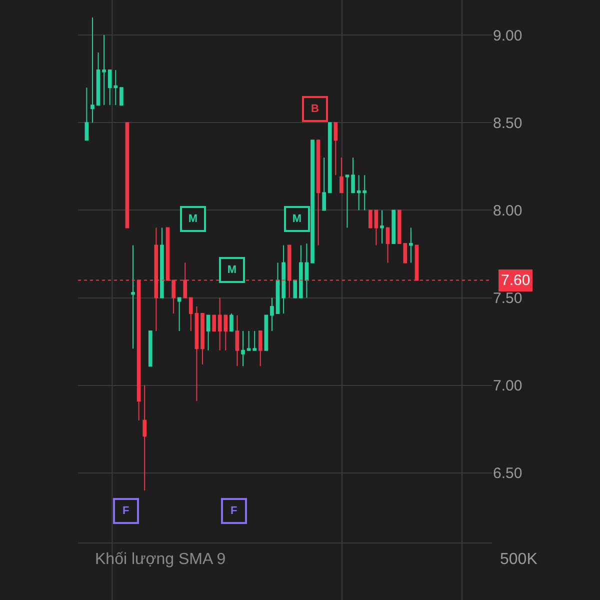 Image resolution: width=600 pixels, height=600 pixels. I want to click on text: Khối lượng SMA 9, so click(160, 559).